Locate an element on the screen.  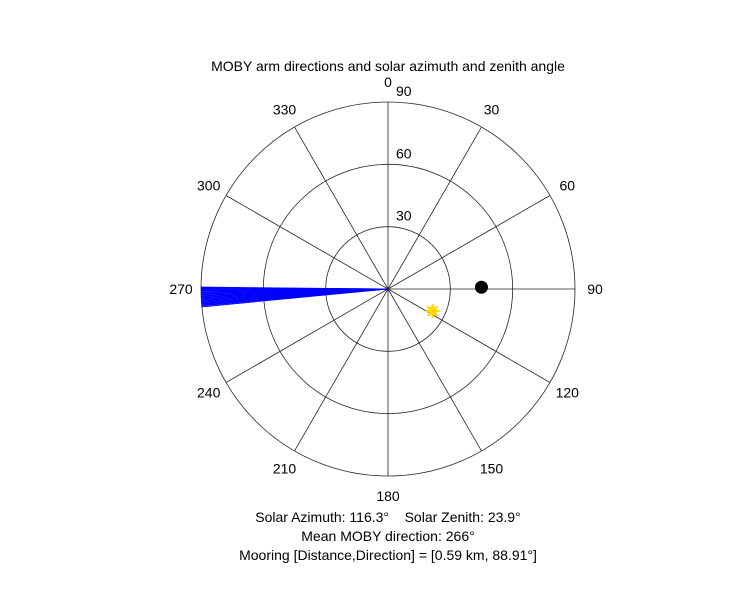
angle-tick-240: 240 is located at coordinates (209, 393).